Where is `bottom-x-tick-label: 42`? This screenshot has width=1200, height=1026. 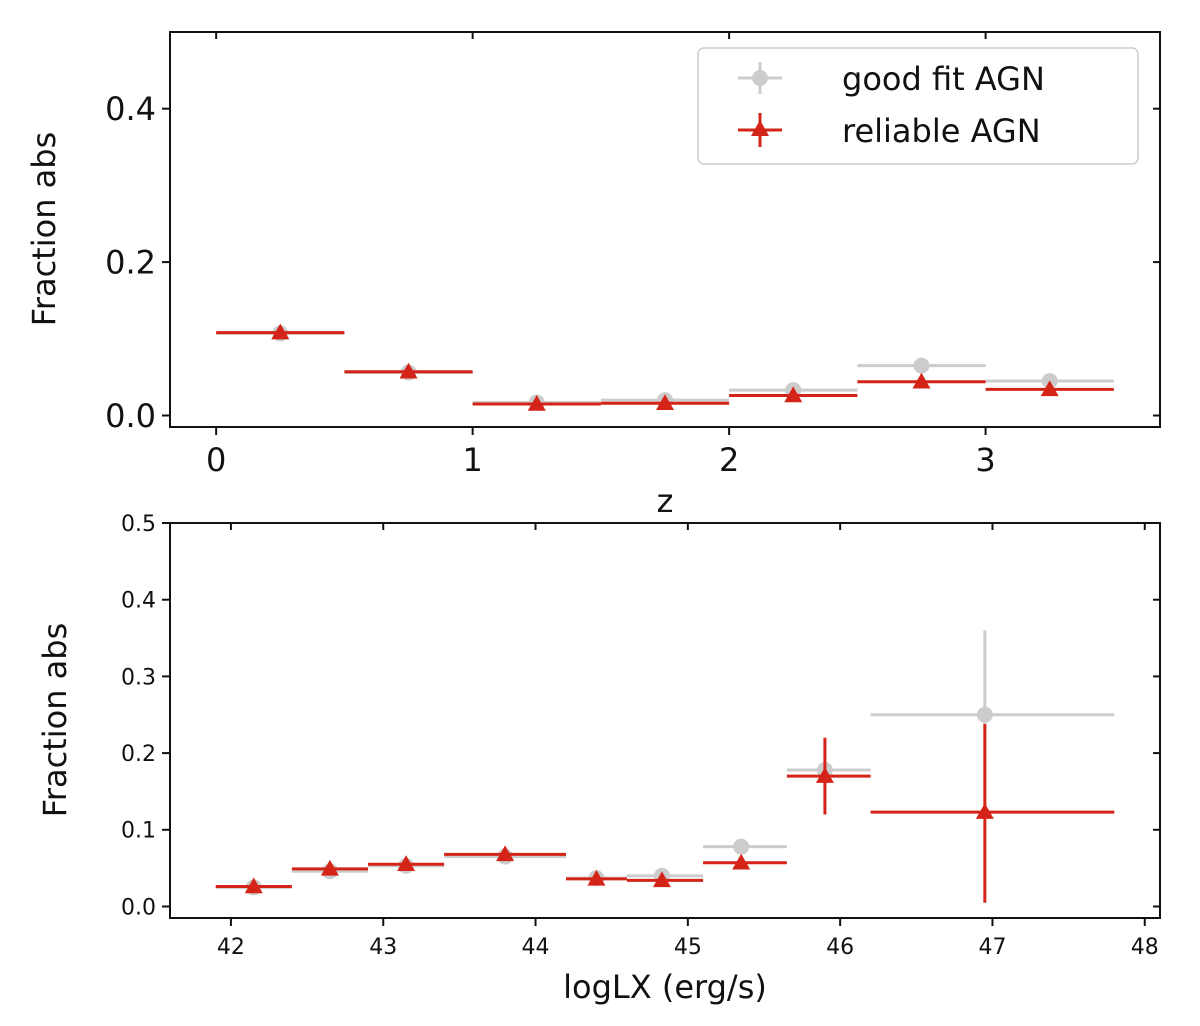
bottom-x-tick-label: 42 is located at coordinates (231, 947).